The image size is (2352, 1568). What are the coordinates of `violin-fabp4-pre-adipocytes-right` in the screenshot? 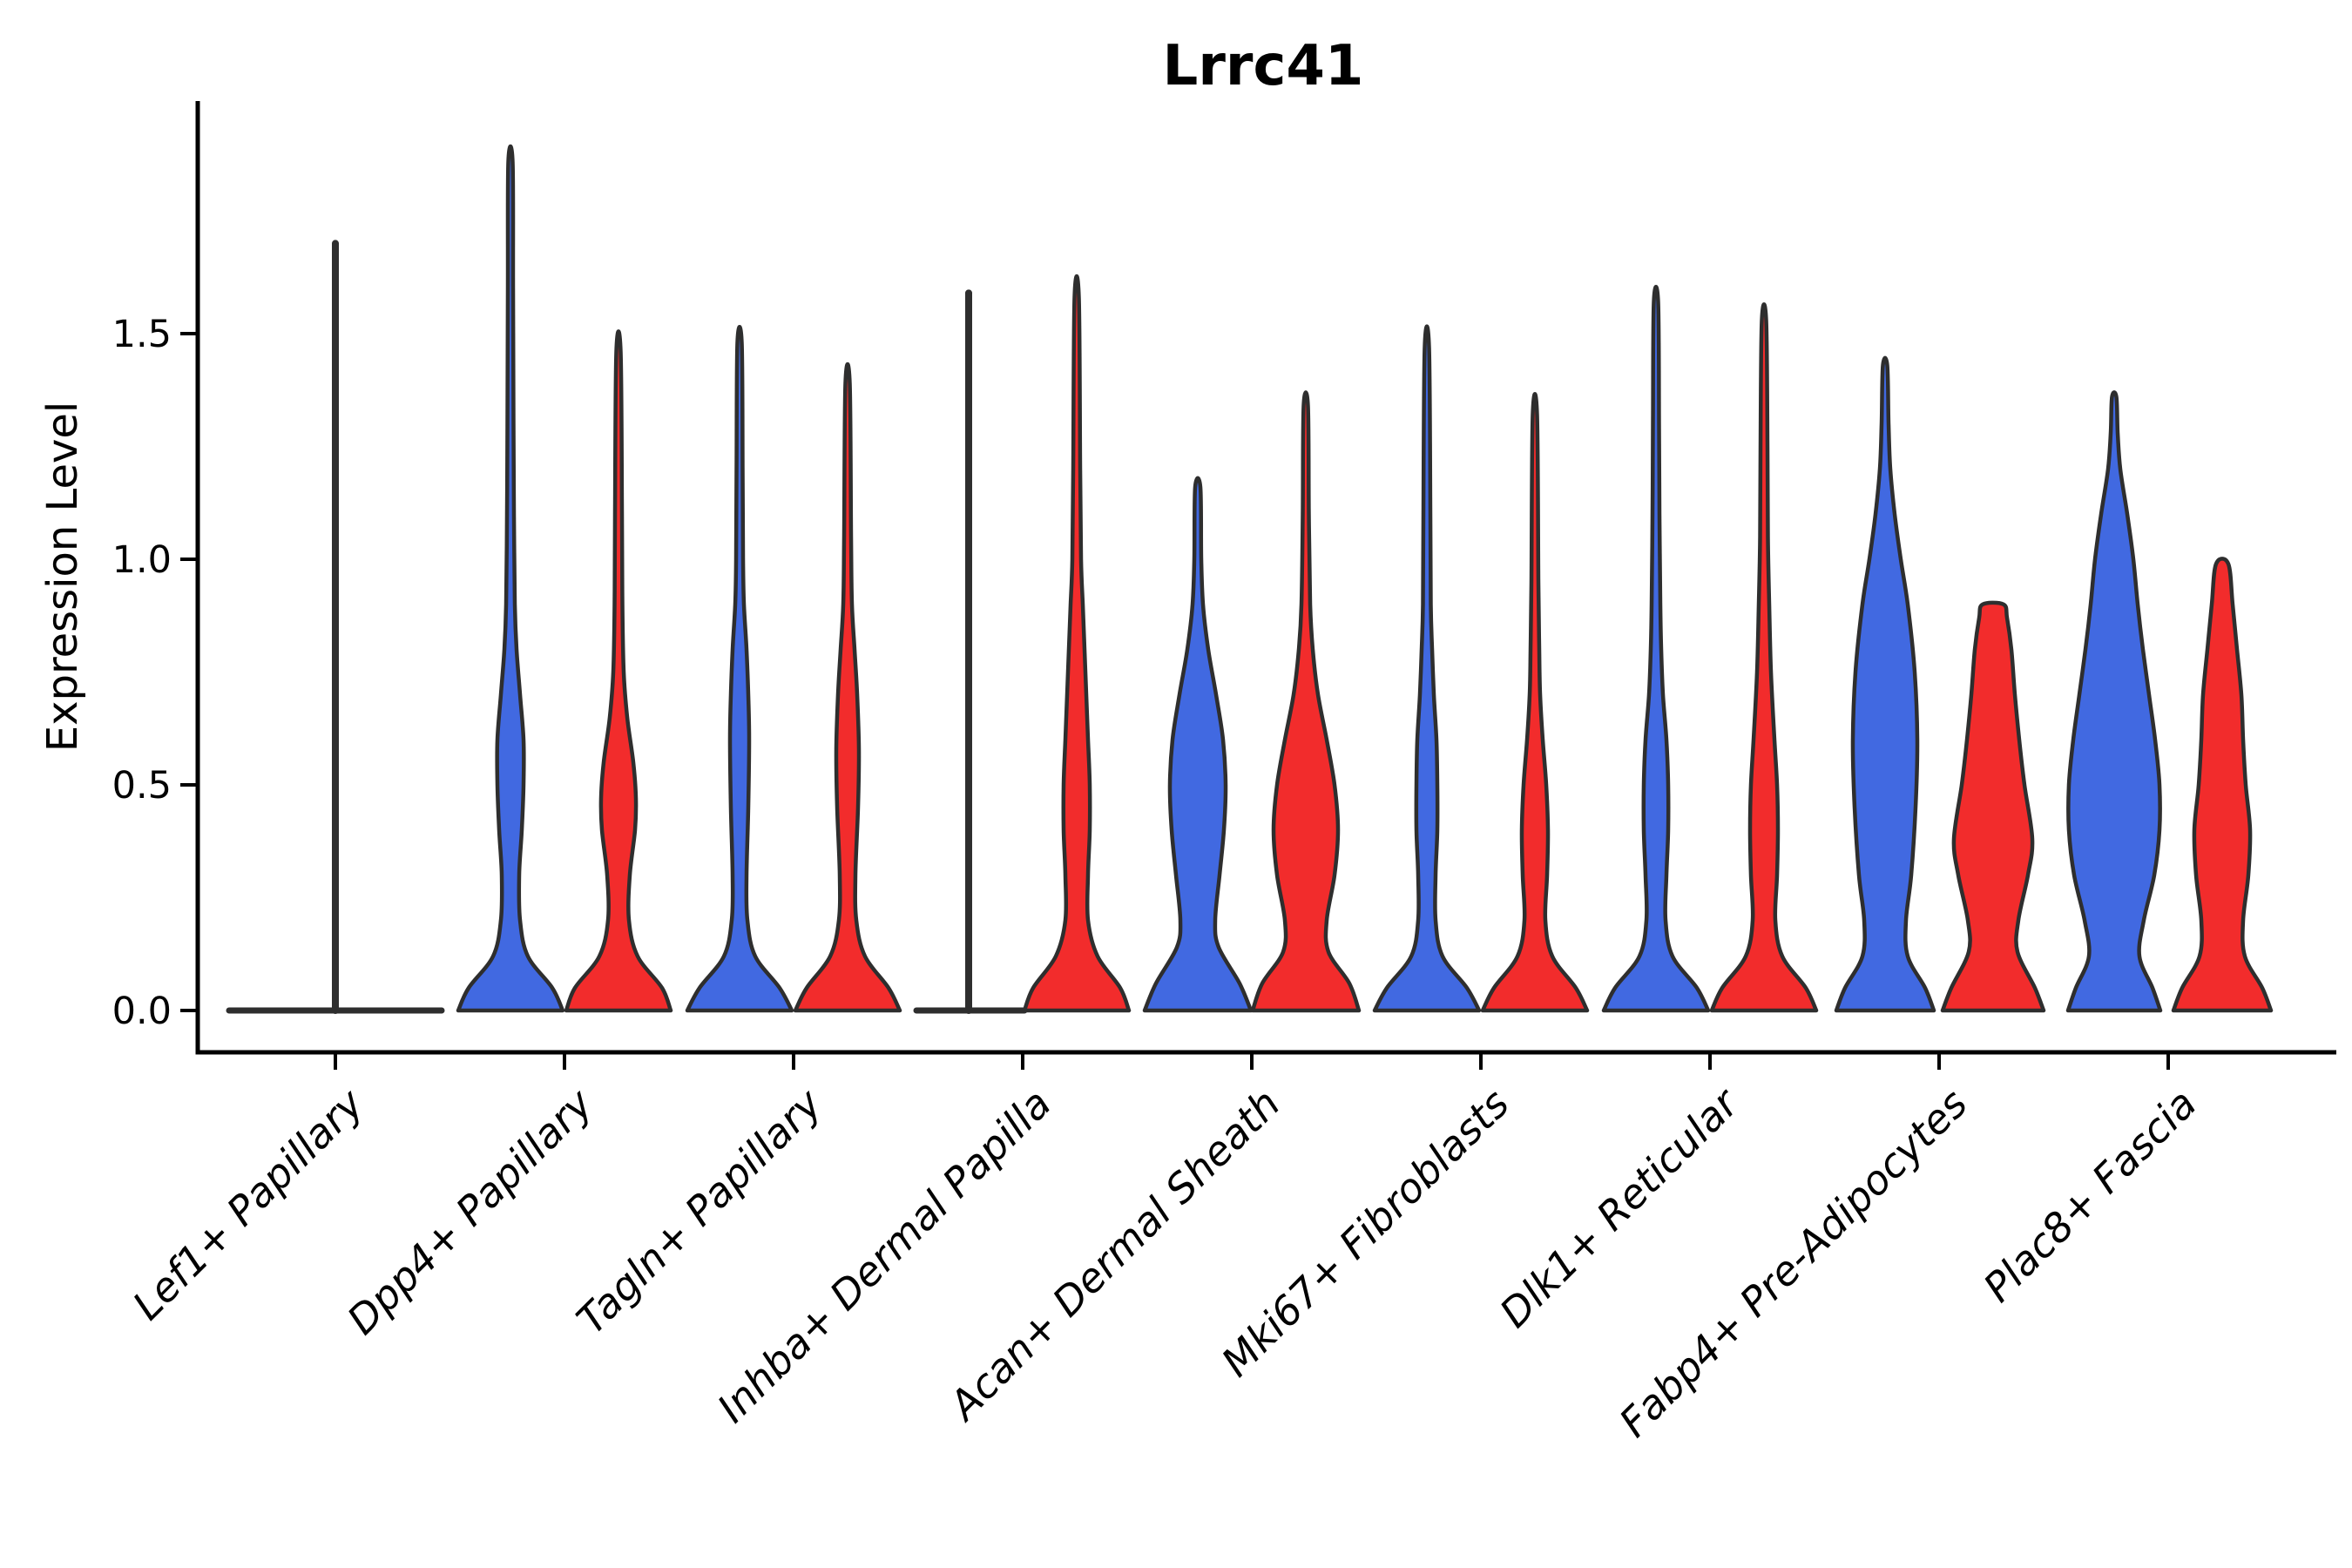 It's located at (1993, 806).